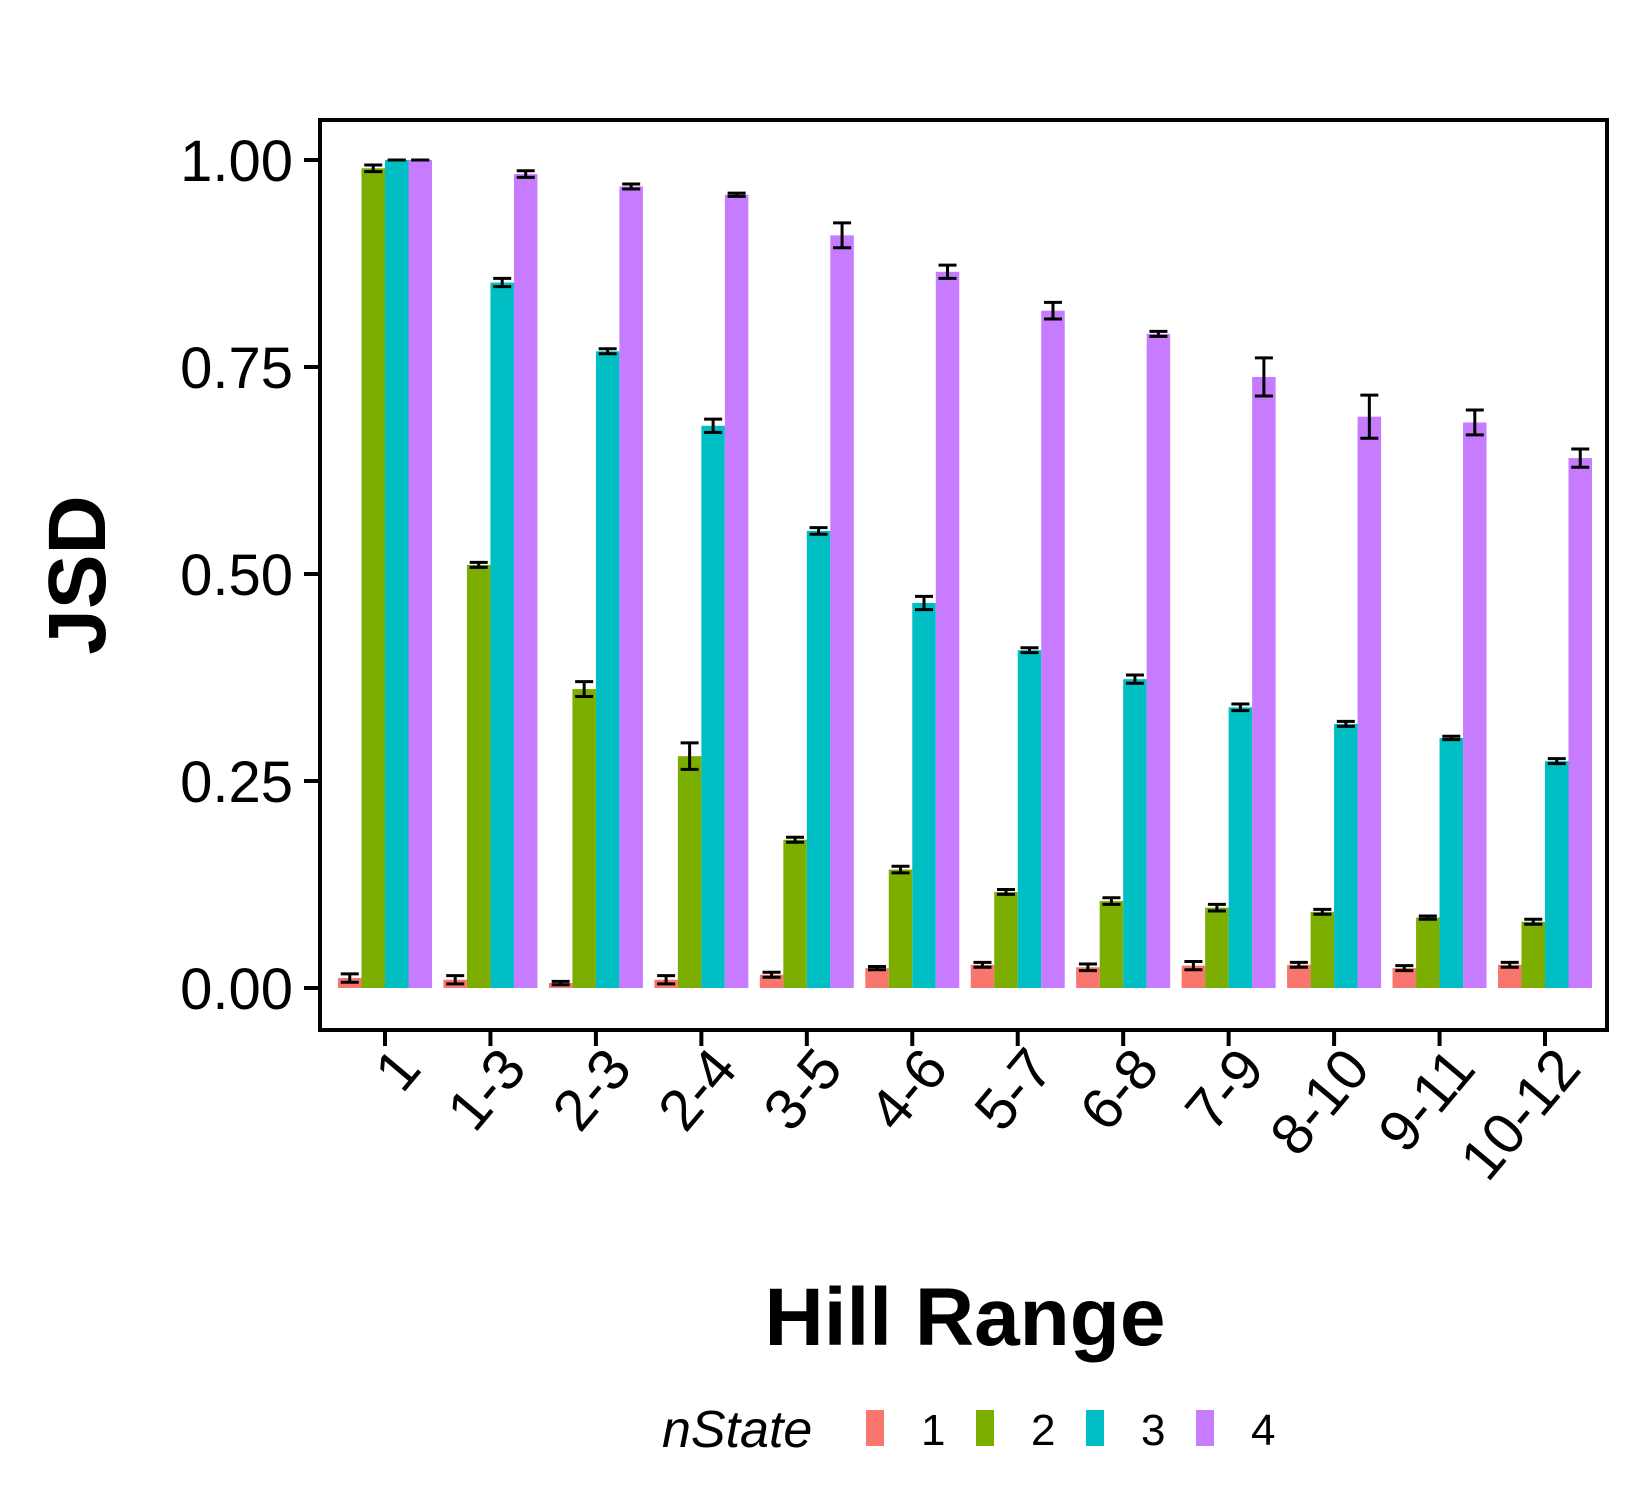 This screenshot has height=1500, width=1650. I want to click on legend-label-nstate-1: 1, so click(933, 1430).